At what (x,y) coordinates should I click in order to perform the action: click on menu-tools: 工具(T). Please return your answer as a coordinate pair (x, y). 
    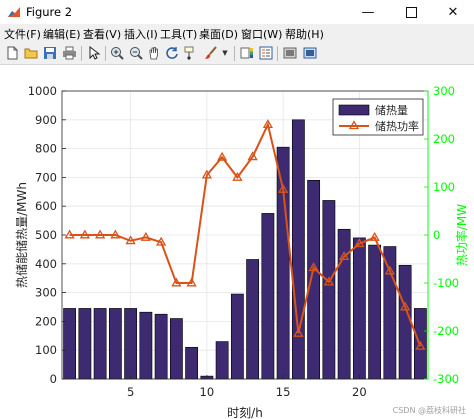
    Looking at the image, I should click on (179, 34).